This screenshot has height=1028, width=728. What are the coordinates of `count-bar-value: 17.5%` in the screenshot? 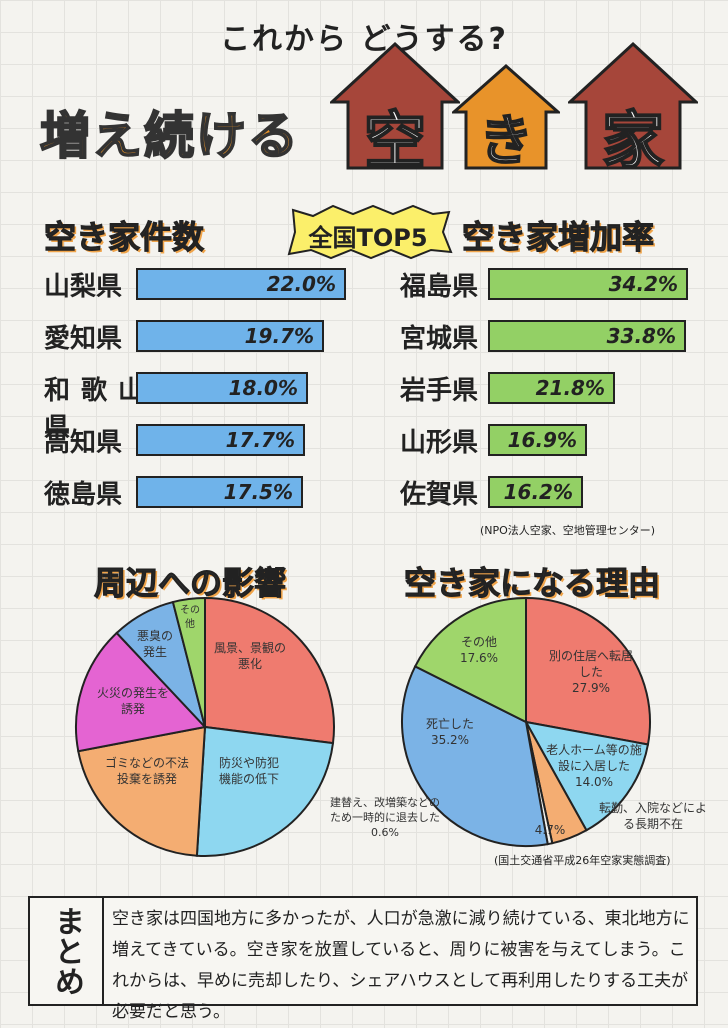 It's located at (258, 492).